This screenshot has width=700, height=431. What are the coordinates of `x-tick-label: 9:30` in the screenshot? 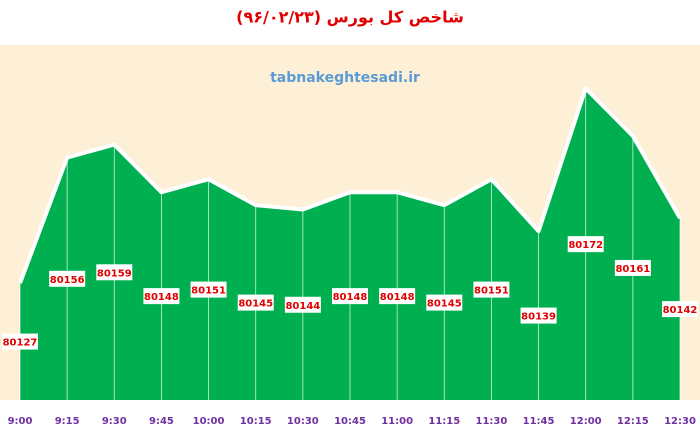 It's located at (114, 421).